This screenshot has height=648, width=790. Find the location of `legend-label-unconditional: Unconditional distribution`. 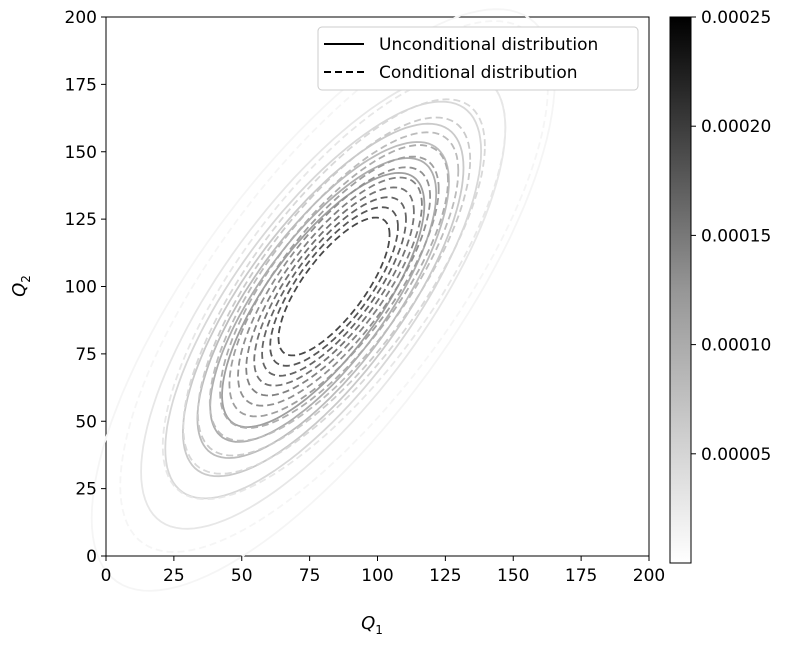

legend-label-unconditional: Unconditional distribution is located at coordinates (488, 45).